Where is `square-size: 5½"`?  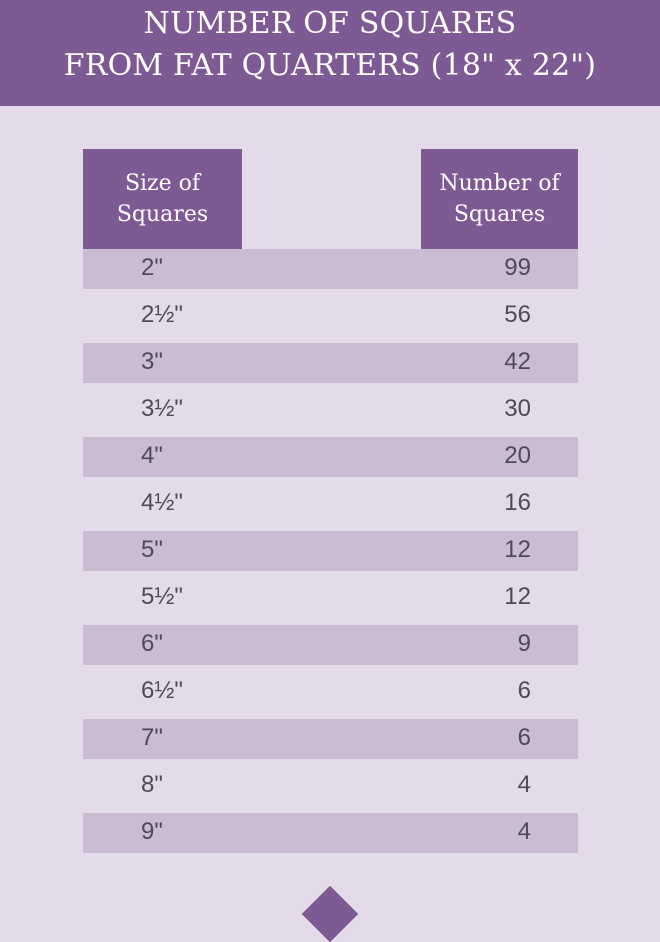
square-size: 5½" is located at coordinates (162, 596).